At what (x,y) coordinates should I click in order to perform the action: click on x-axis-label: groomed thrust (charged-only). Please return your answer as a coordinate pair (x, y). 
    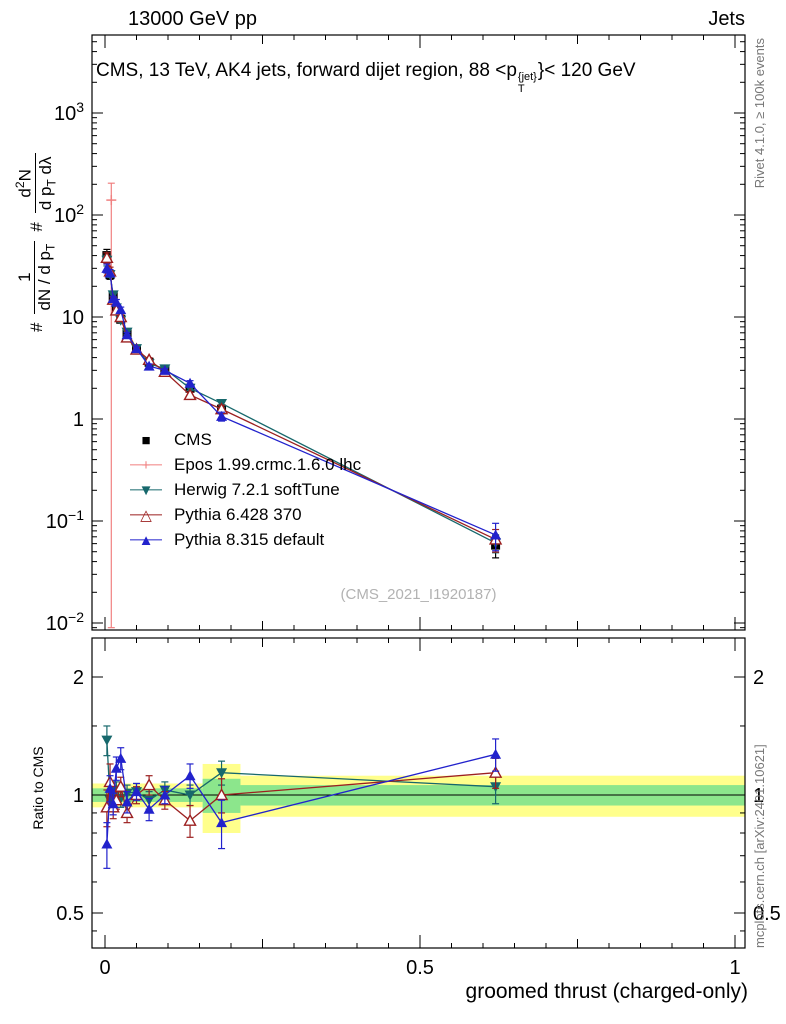
    Looking at the image, I should click on (606, 991).